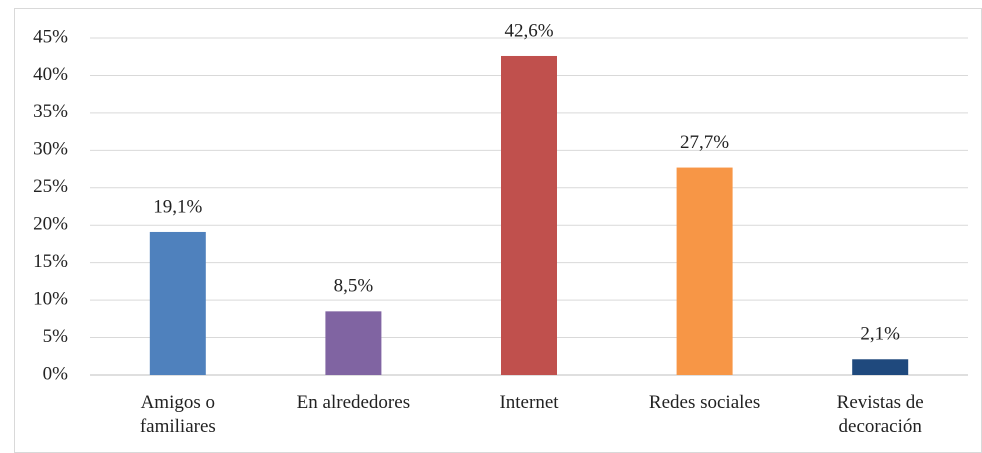  I want to click on y-tick-label: 5%, so click(56, 336).